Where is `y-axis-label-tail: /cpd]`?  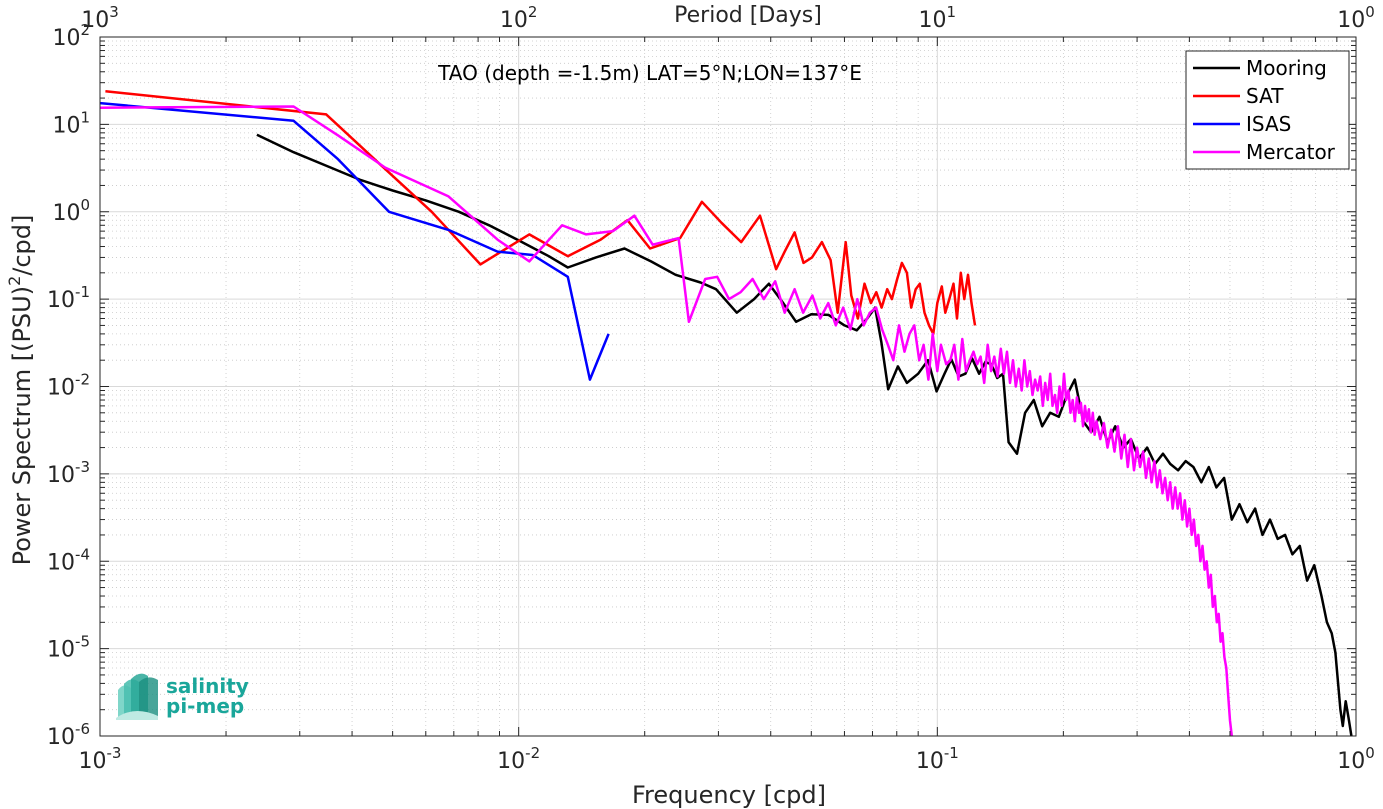
y-axis-label-tail: /cpd] is located at coordinates (22, 245).